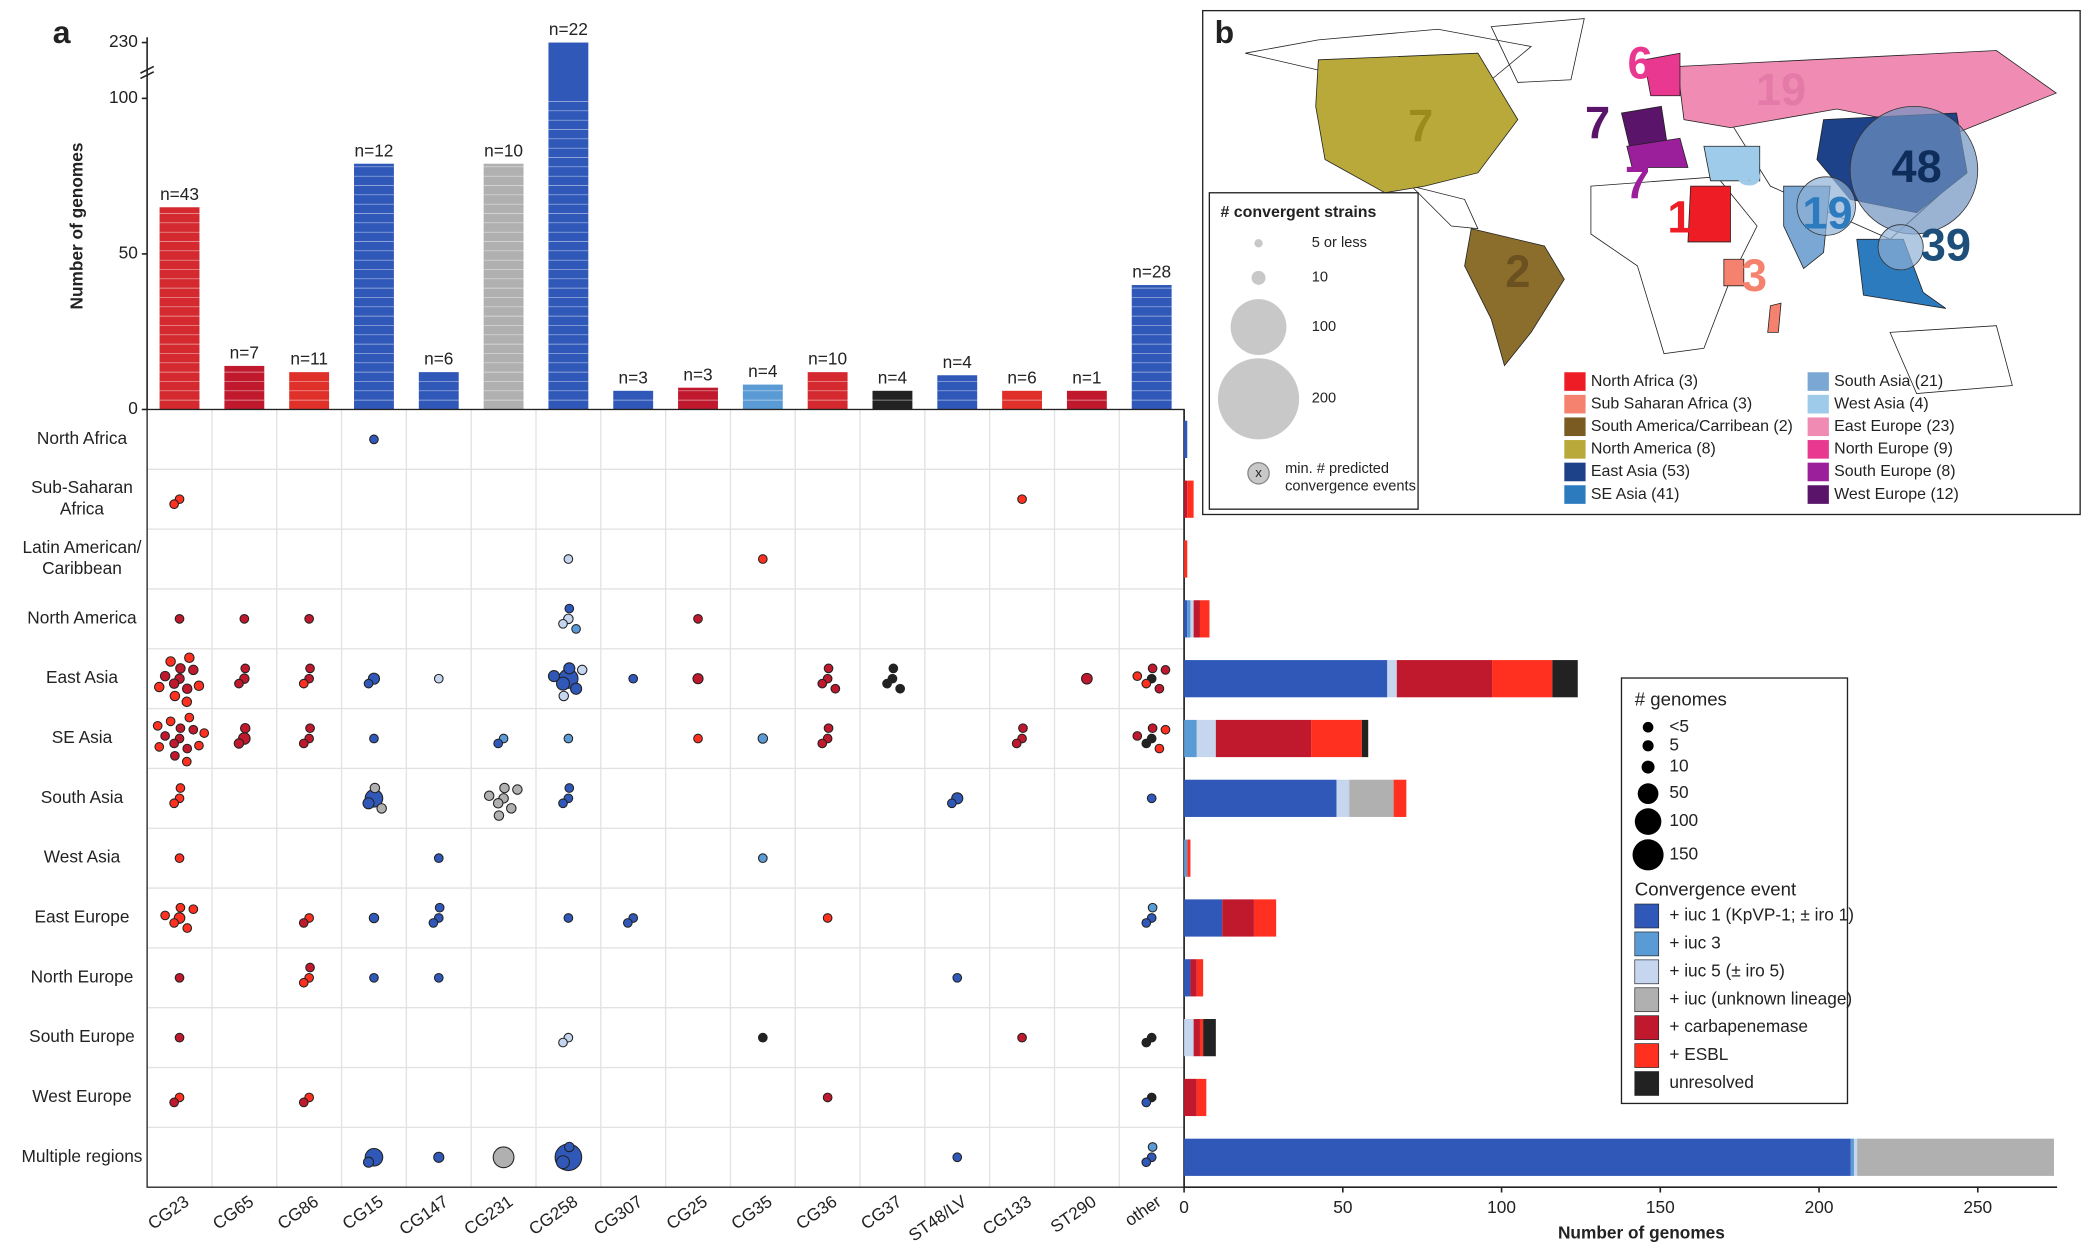  I want to click on x-tick-label: CG37, so click(881, 1212).